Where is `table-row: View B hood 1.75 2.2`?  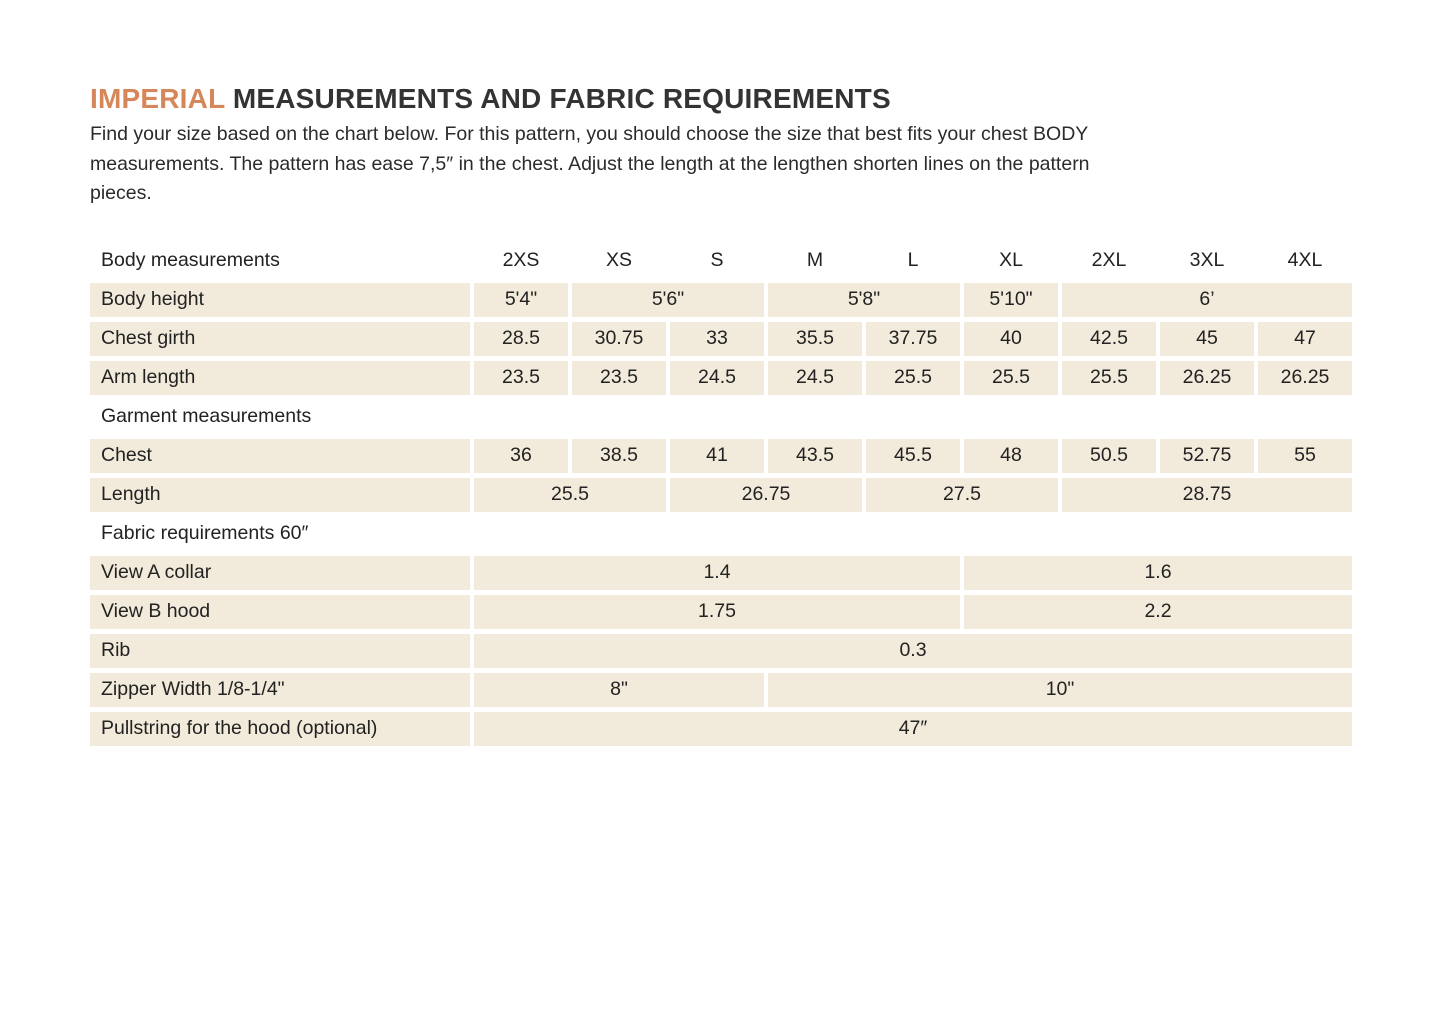 table-row: View B hood 1.75 2.2 is located at coordinates (721, 611).